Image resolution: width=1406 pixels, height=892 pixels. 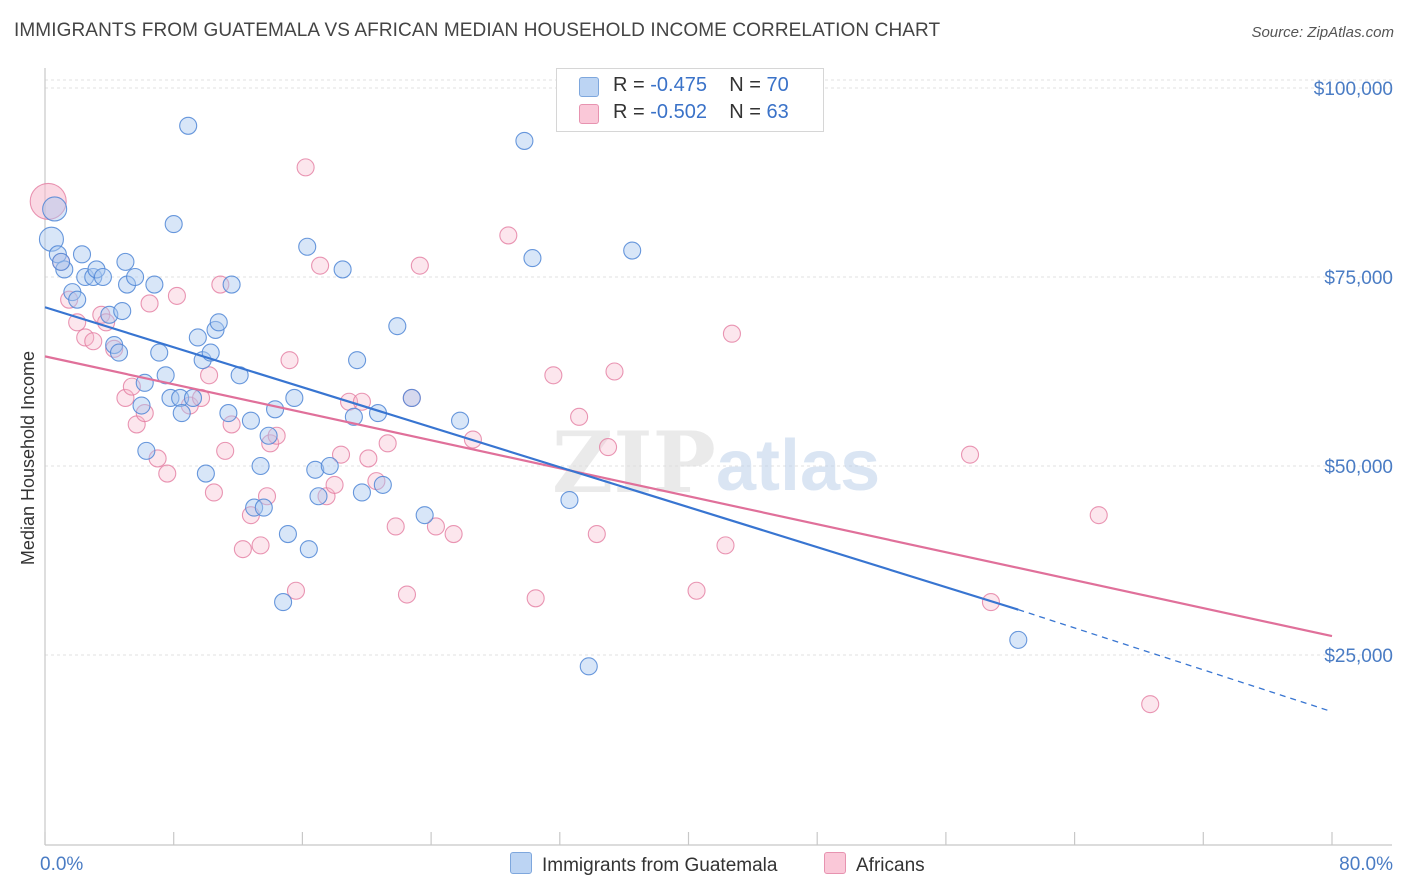 What do you see at coordinates (61, 864) in the screenshot?
I see `x-tick-label: 0.0%` at bounding box center [61, 864].